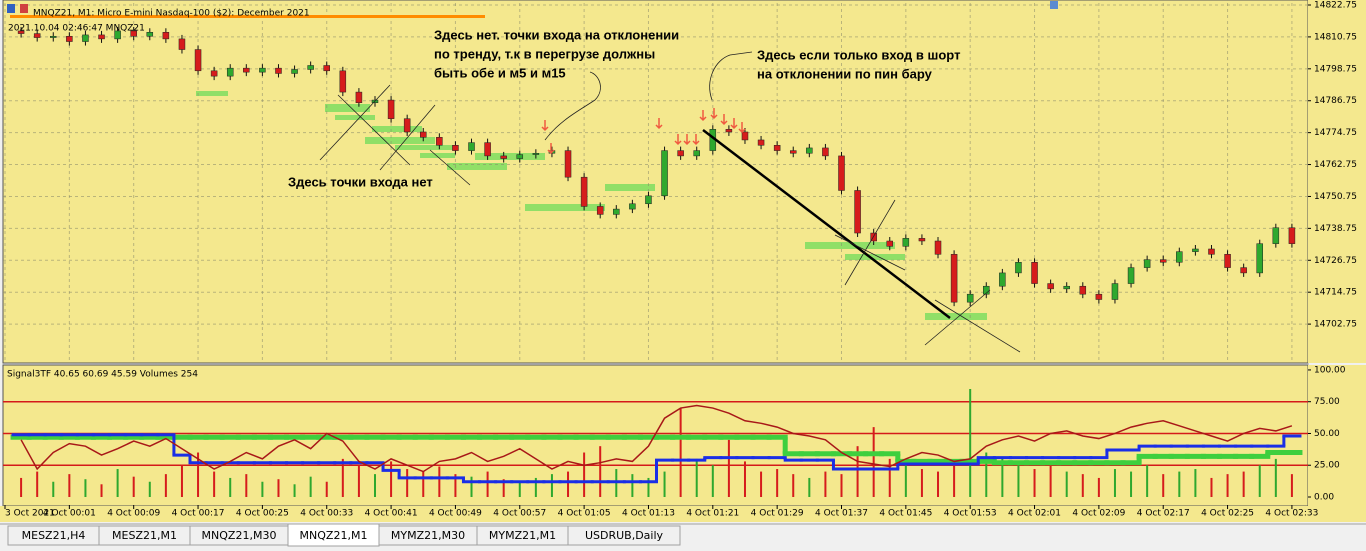 The width and height of the screenshot is (1366, 551). Describe the element at coordinates (69, 514) in the screenshot. I see `x-tick-label: 4 Oct 00:01` at that location.